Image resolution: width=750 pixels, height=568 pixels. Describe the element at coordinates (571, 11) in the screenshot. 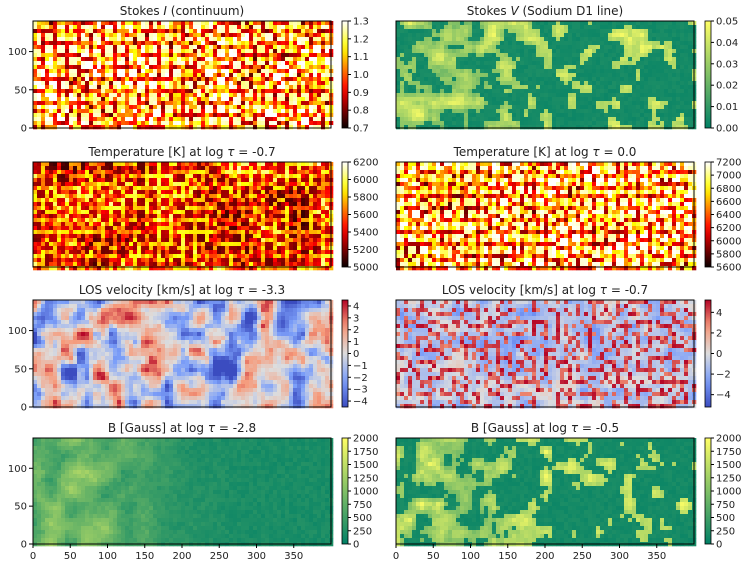

I see `panel-title-part: (Sodium D1 line)` at that location.